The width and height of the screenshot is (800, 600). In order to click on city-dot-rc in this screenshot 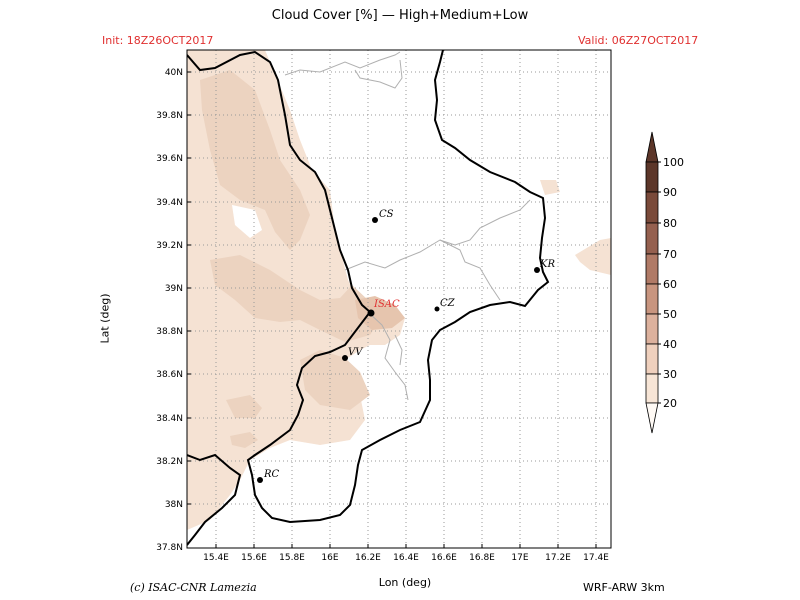, I will do `click(260, 480)`.